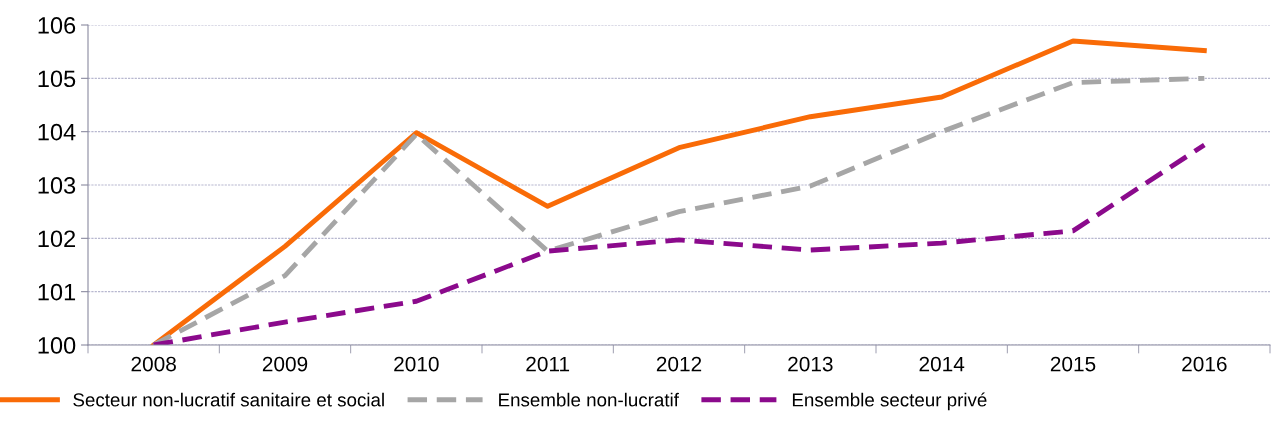  What do you see at coordinates (548, 364) in the screenshot?
I see `x-tick-label: 2011` at bounding box center [548, 364].